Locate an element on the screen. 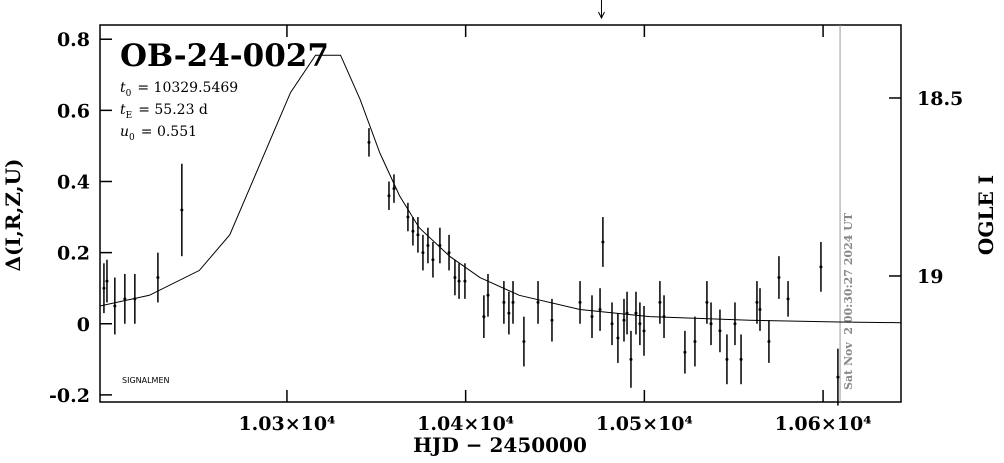 This screenshot has width=1004, height=463. parameter: u0 = 0.551 is located at coordinates (158, 133).